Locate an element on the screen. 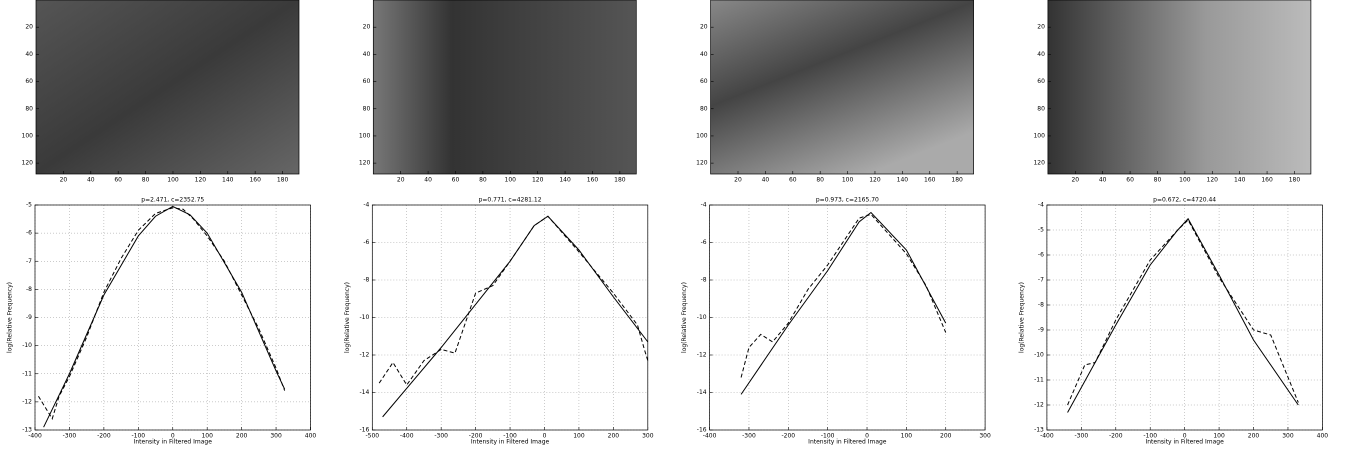 The image size is (1355, 453). chart-title: p=0.771, c=4281.12 is located at coordinates (510, 200).